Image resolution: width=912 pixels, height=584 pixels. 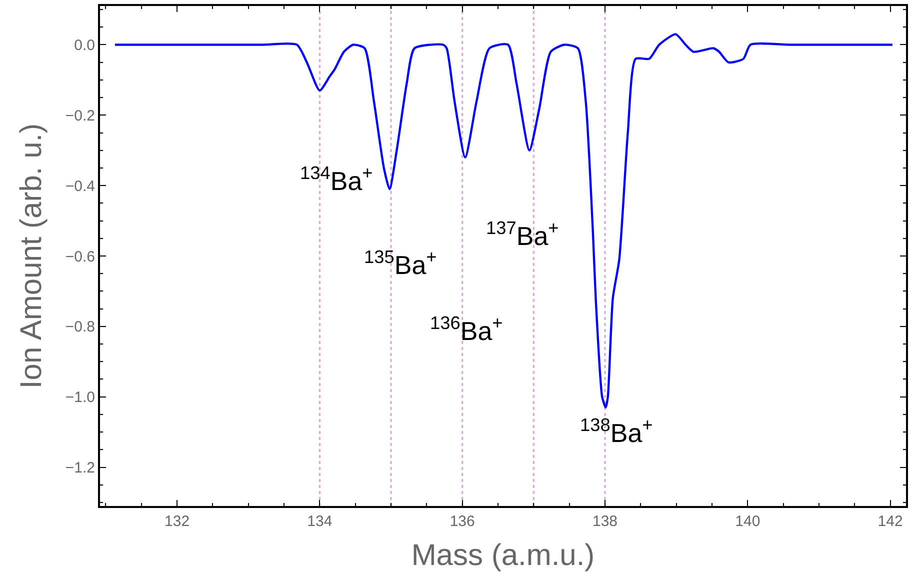 I want to click on y-tick-label: −1.2, so click(x=80, y=468).